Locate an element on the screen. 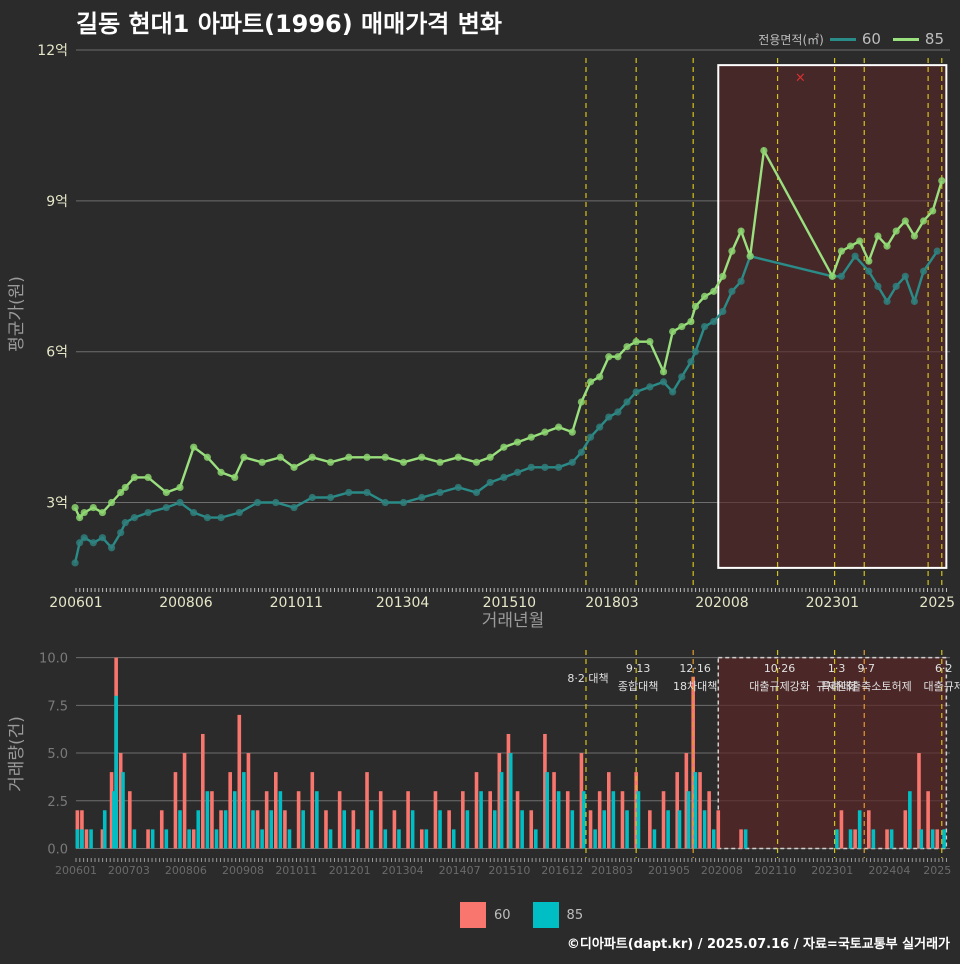 This screenshot has height=964, width=960. volume-xtick-label: 202404 is located at coordinates (889, 870).